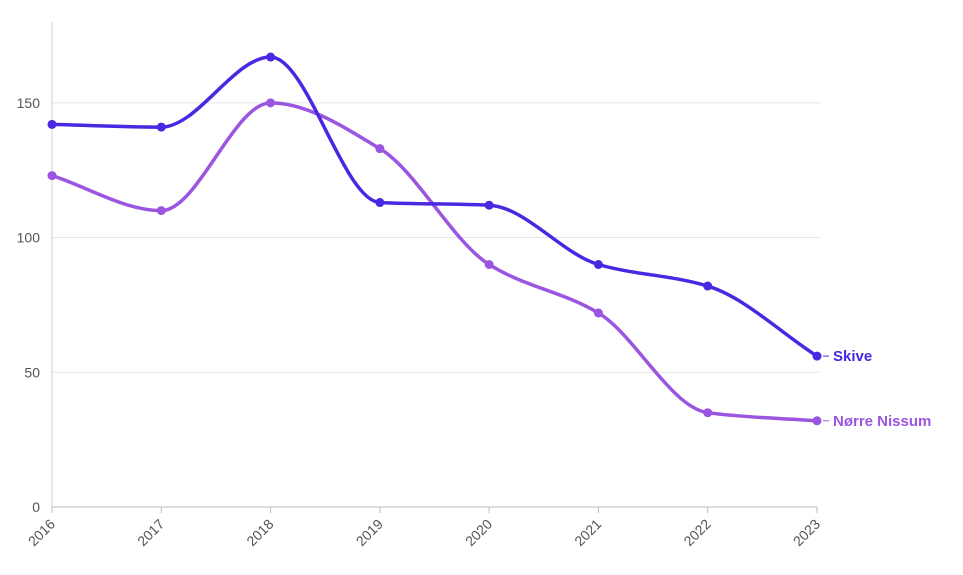 This screenshot has height=575, width=963. What do you see at coordinates (369, 532) in the screenshot?
I see `x-tick-label: 2019` at bounding box center [369, 532].